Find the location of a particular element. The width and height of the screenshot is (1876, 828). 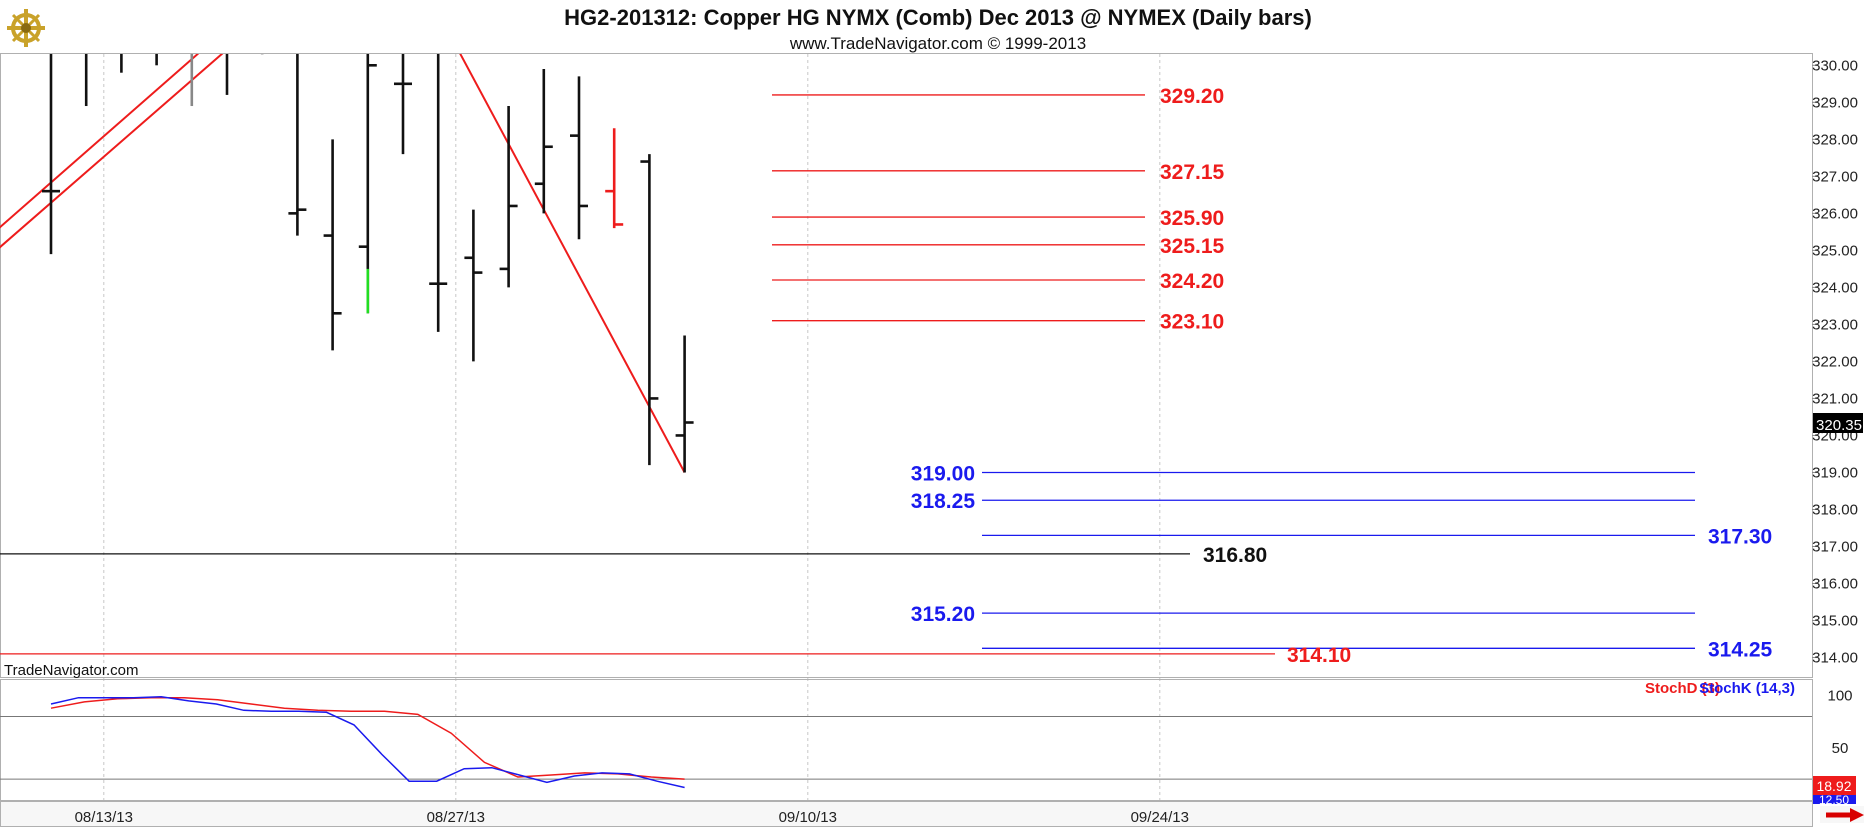

stochk-line is located at coordinates (367, 742).